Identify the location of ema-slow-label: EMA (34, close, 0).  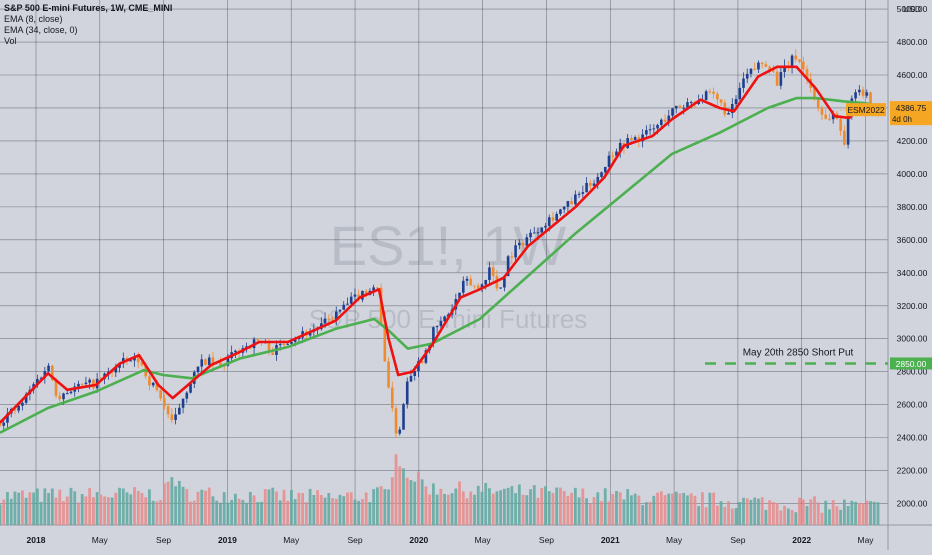
(41, 30).